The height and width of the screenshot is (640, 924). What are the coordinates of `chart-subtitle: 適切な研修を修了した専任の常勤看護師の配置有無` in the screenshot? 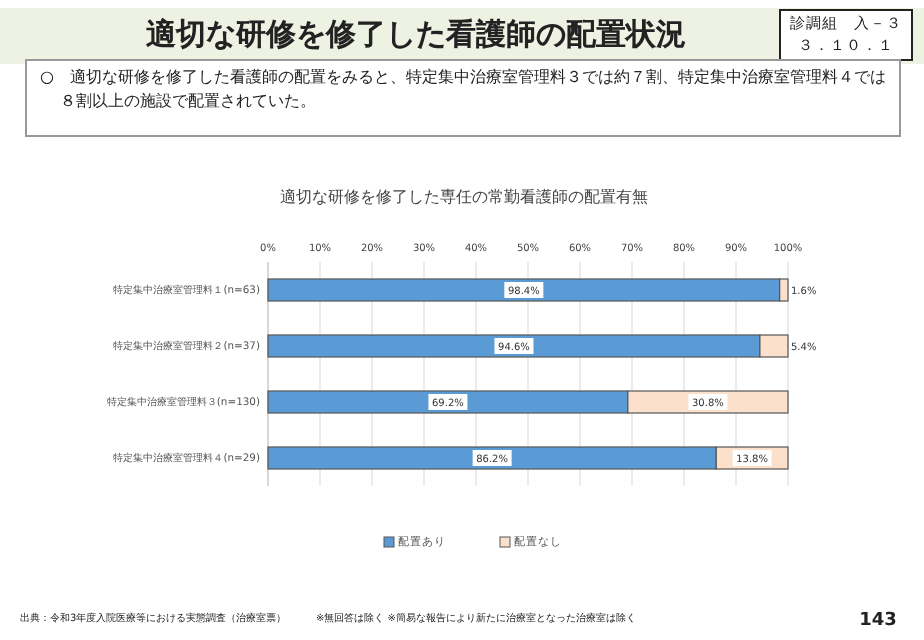 It's located at (464, 197).